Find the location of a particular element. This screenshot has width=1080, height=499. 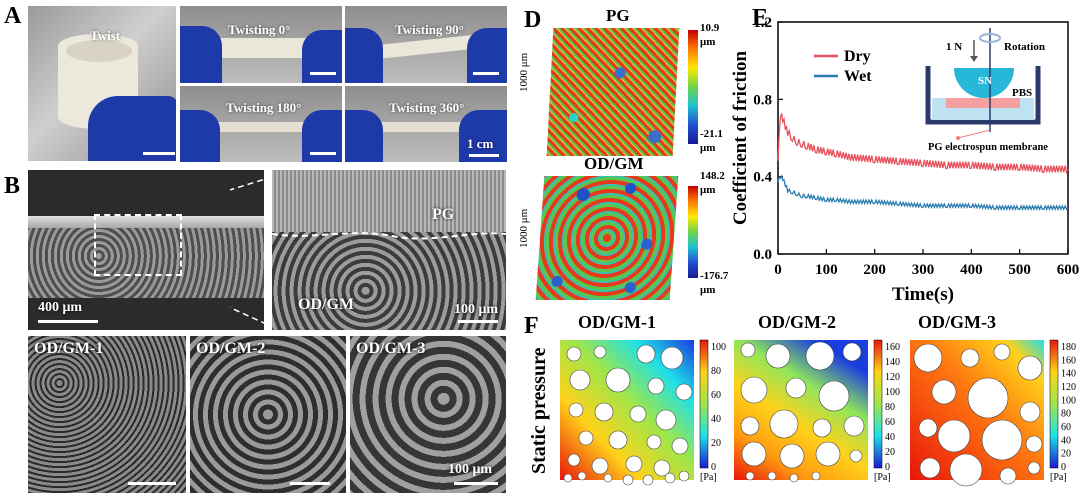

panel-label-f: F is located at coordinates (531, 326).